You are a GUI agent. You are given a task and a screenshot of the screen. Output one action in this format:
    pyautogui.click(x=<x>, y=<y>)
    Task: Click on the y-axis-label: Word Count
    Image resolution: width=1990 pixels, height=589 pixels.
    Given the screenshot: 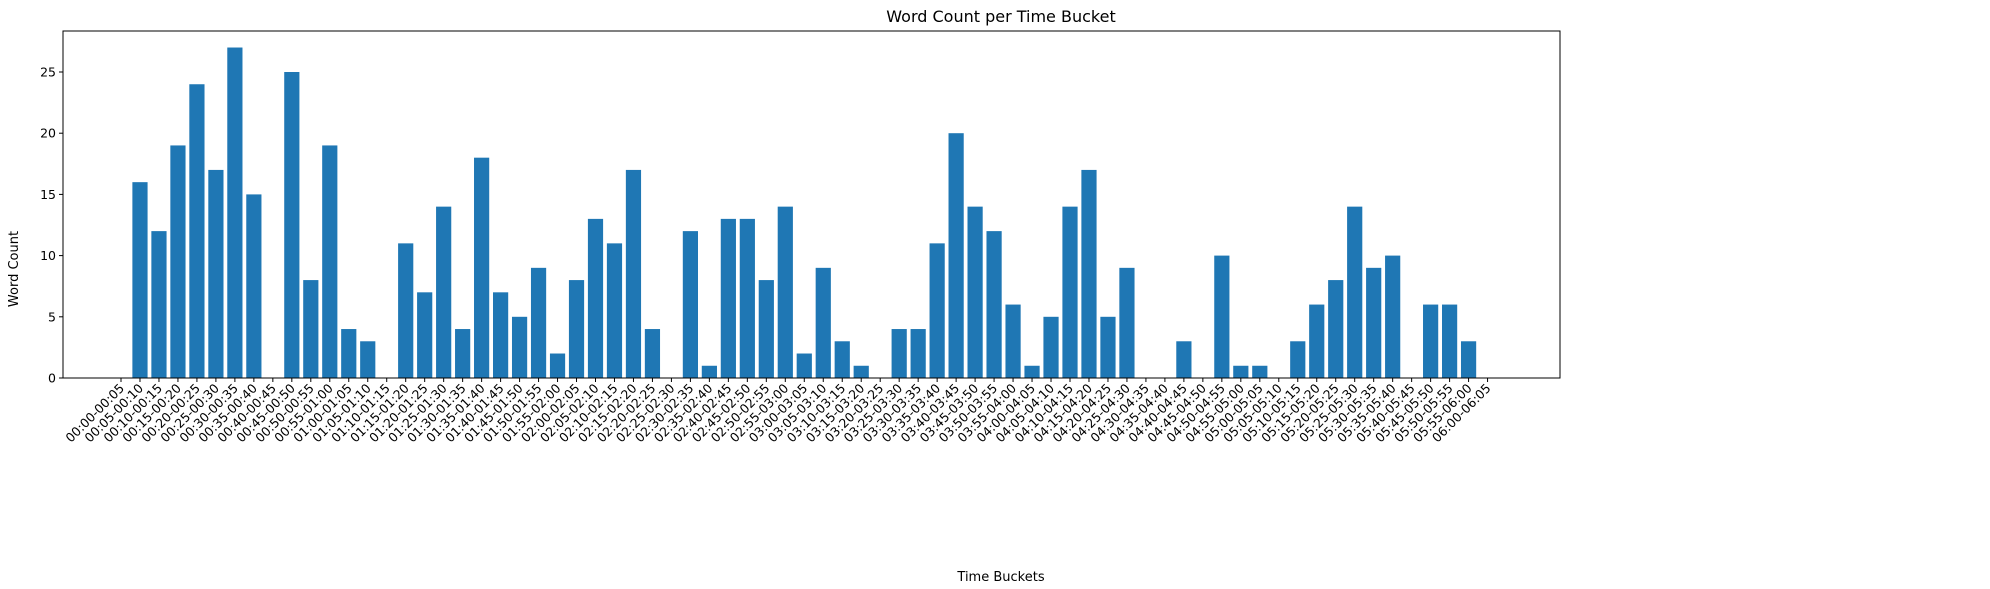 What is the action you would take?
    pyautogui.click(x=14, y=269)
    